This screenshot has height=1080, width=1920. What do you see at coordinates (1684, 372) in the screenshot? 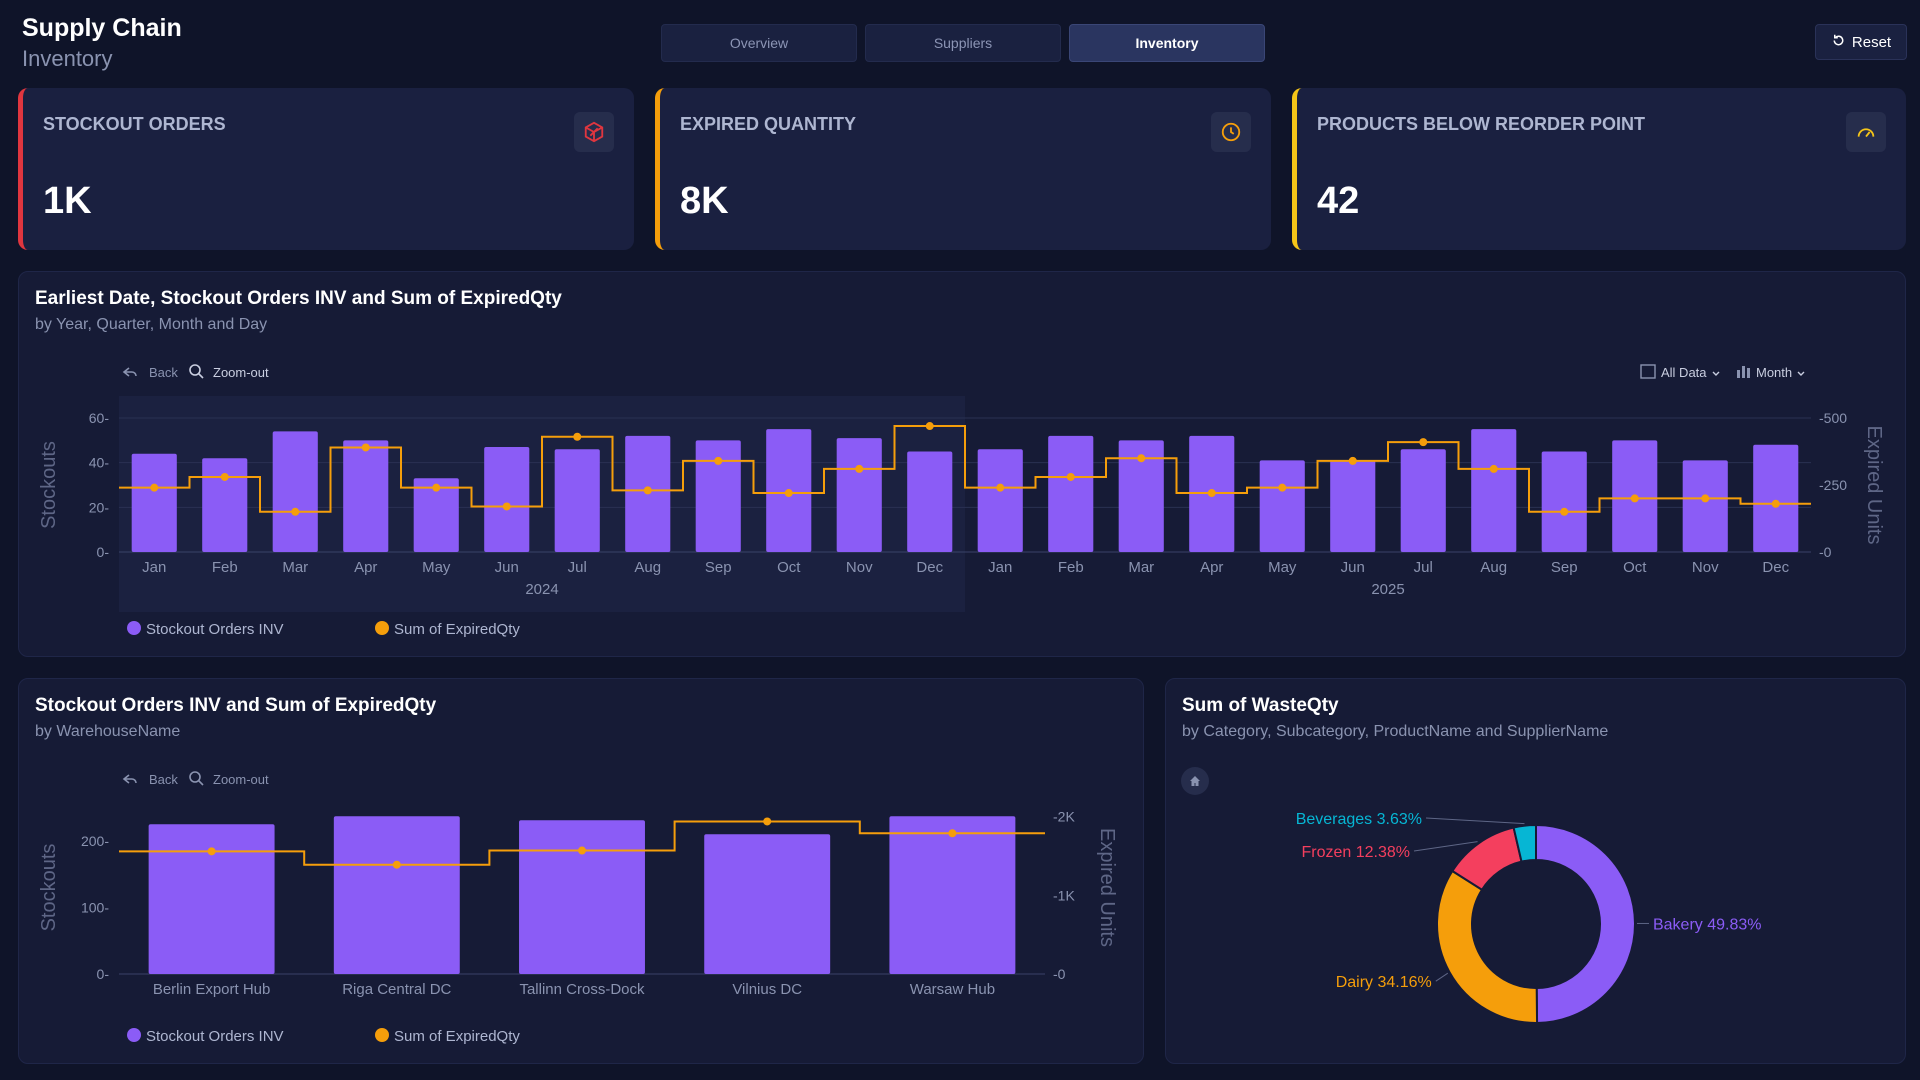
I see `all-data-label: All Data` at bounding box center [1684, 372].